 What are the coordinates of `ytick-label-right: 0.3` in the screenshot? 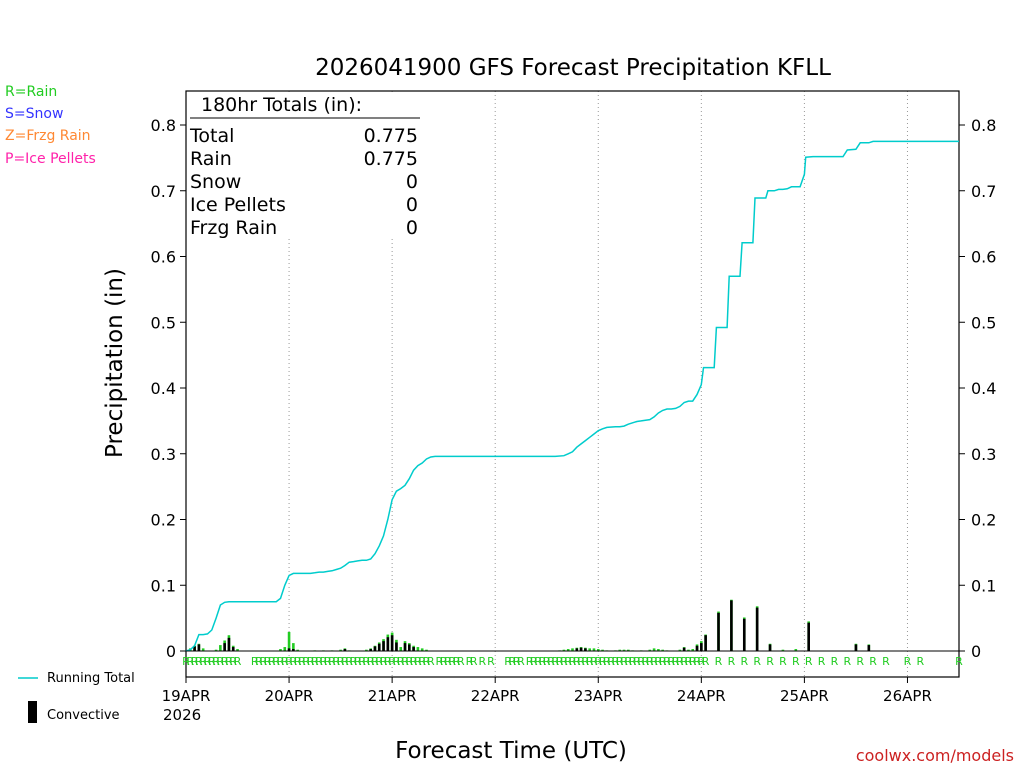 It's located at (983, 454).